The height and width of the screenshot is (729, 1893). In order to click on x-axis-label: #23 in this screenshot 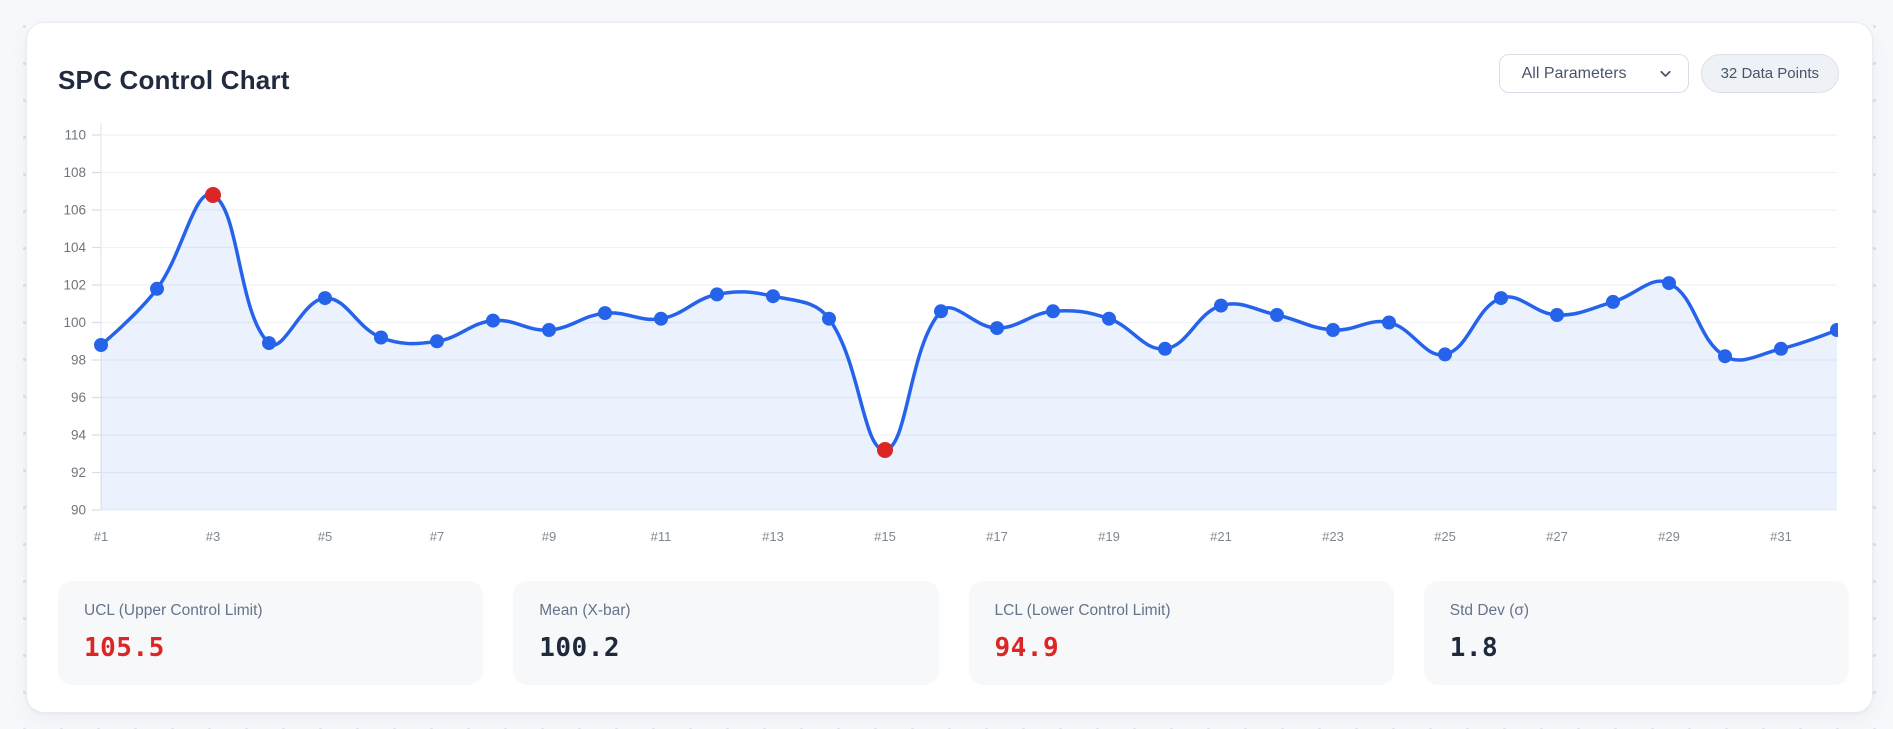, I will do `click(1333, 536)`.